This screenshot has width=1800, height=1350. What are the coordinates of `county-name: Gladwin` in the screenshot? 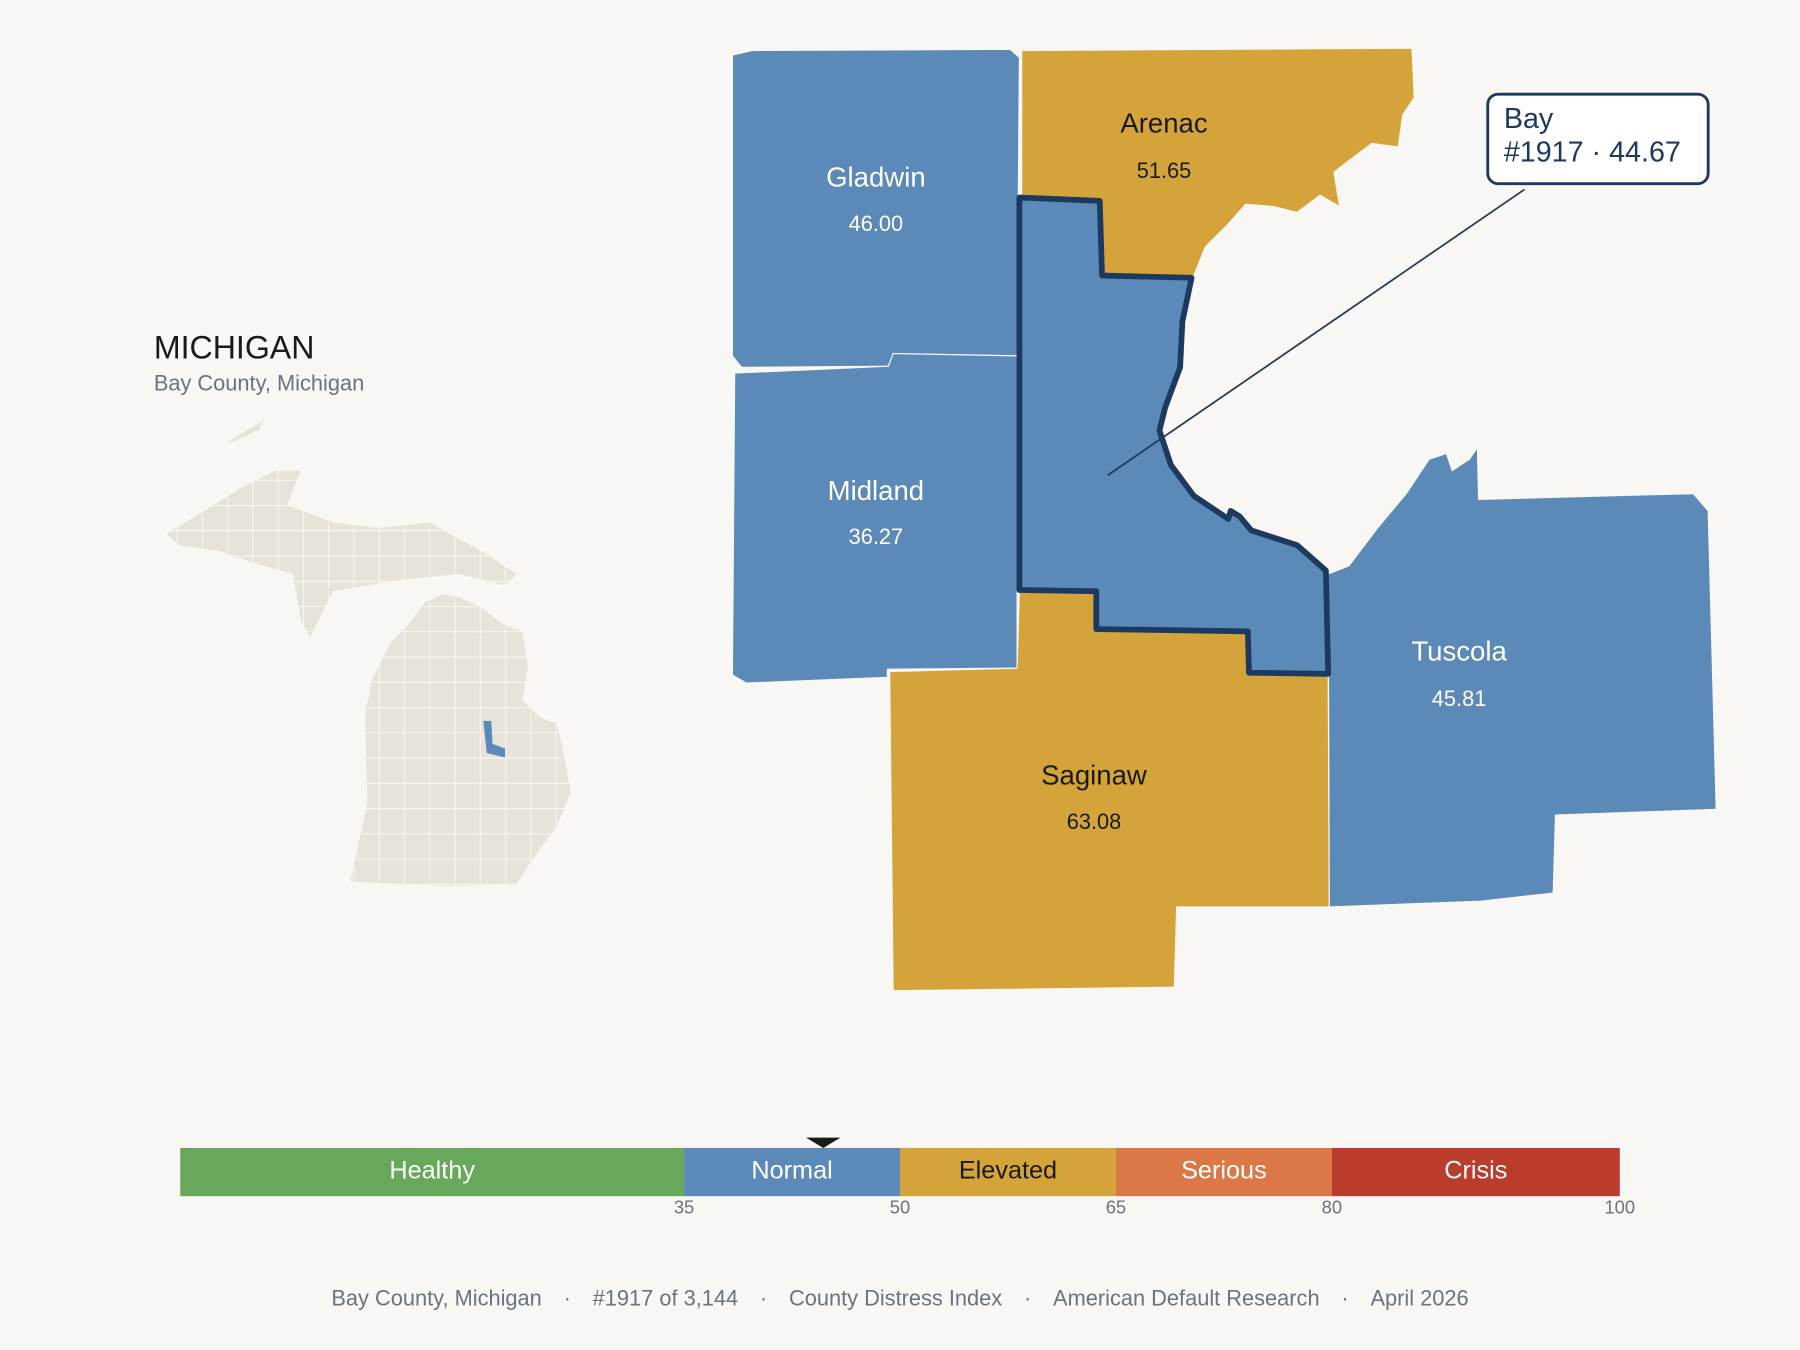 It's located at (876, 176).